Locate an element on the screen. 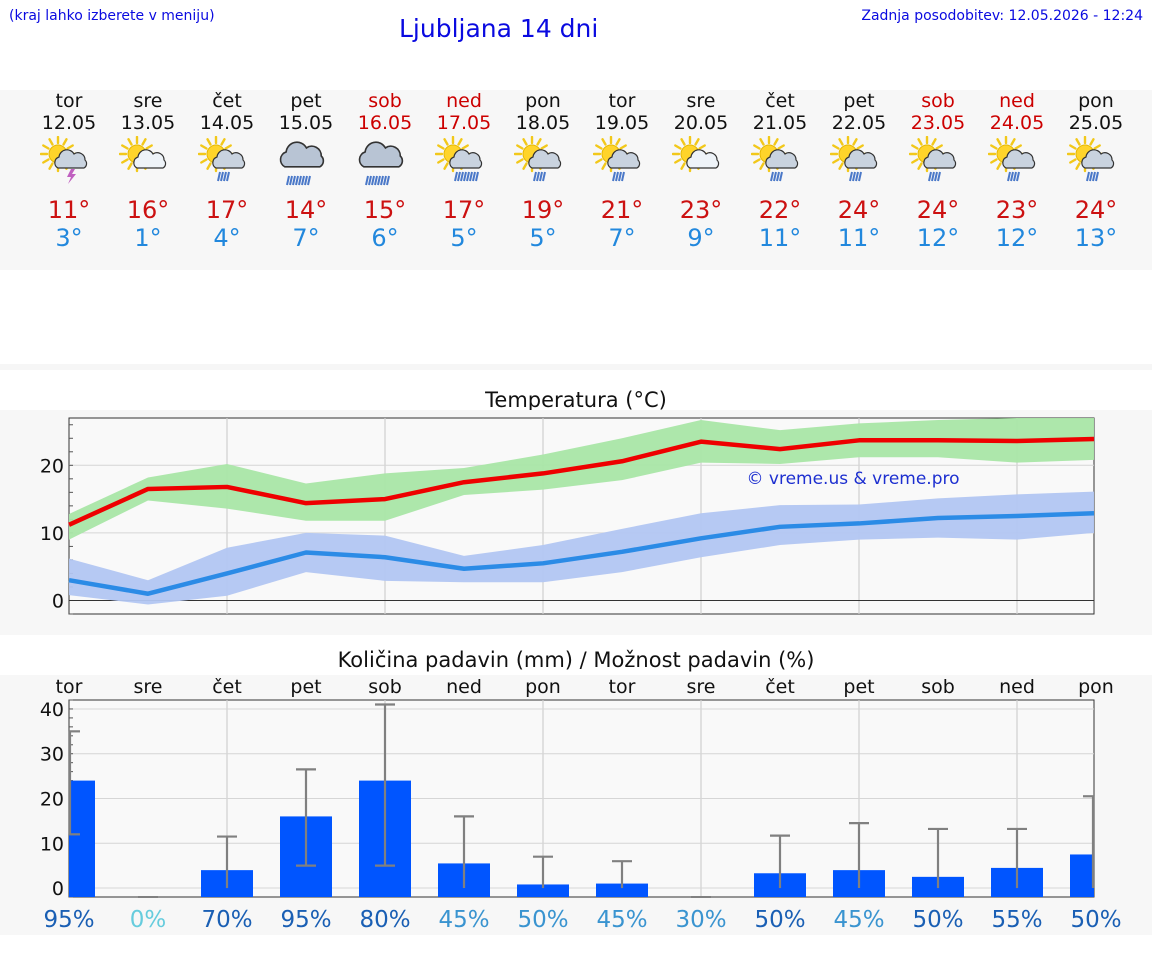 This screenshot has width=1152, height=975. forecast-day: tor 19.05 21° 7° is located at coordinates (622, 171).